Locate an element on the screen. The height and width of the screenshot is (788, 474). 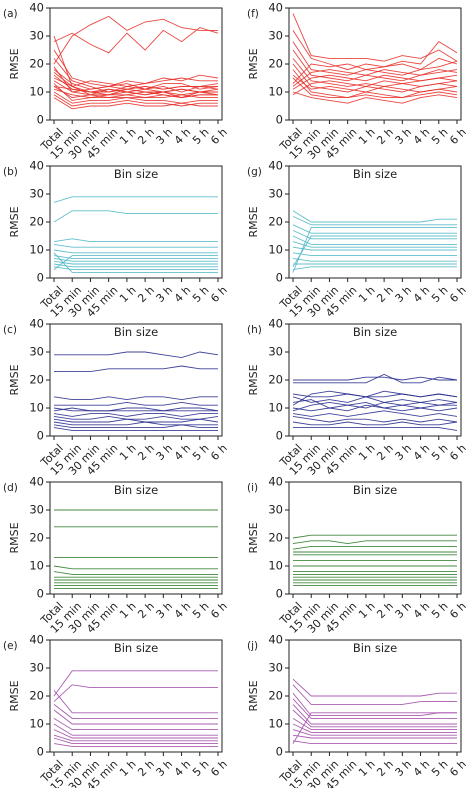
panel-label: (c) is located at coordinates (10, 330).